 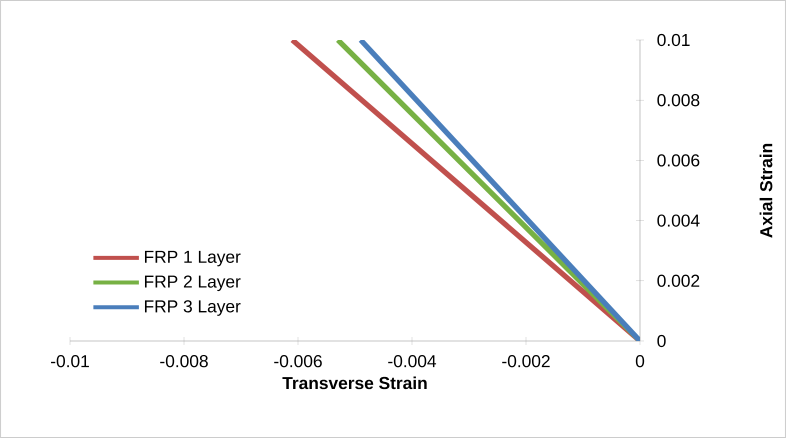 I want to click on x-tick-label: -0.01, so click(x=70, y=361).